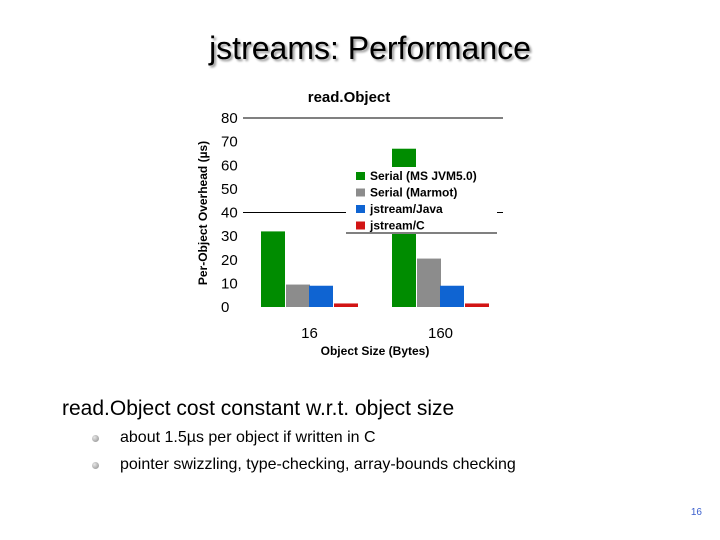  Describe the element at coordinates (229, 189) in the screenshot. I see `y-tick-label: 50` at that location.